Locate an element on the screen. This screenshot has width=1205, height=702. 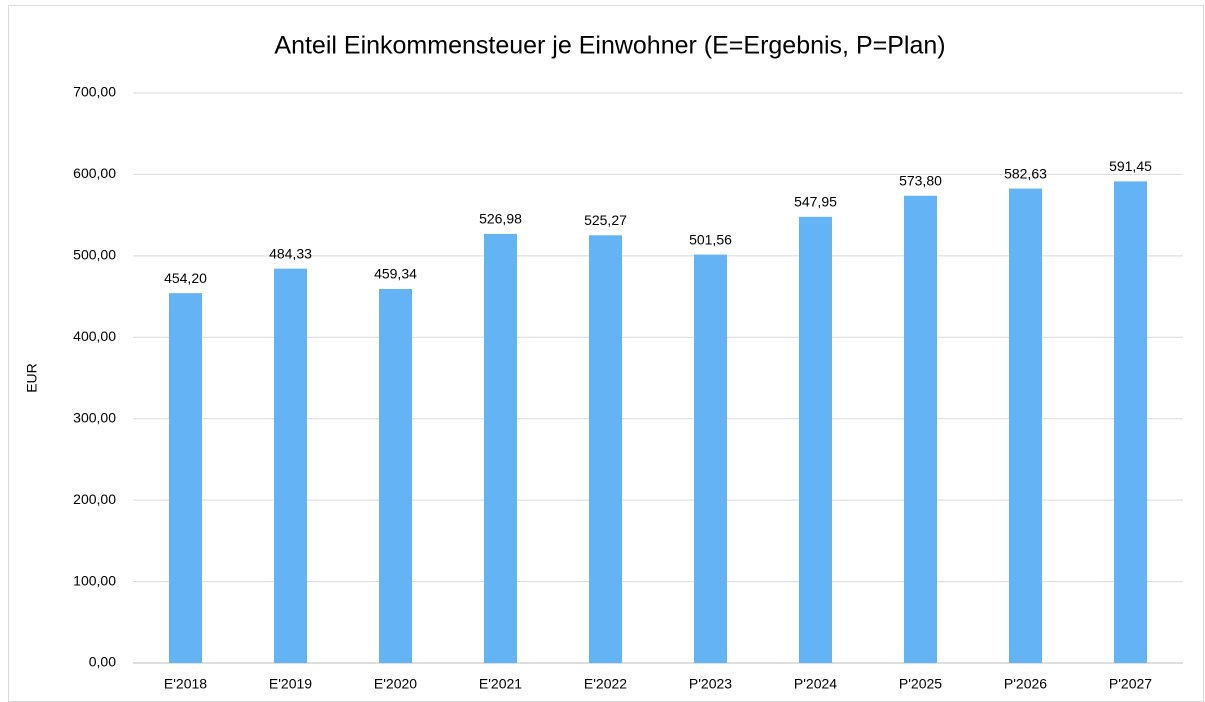
x-tick-label: P'2025 is located at coordinates (920, 684).